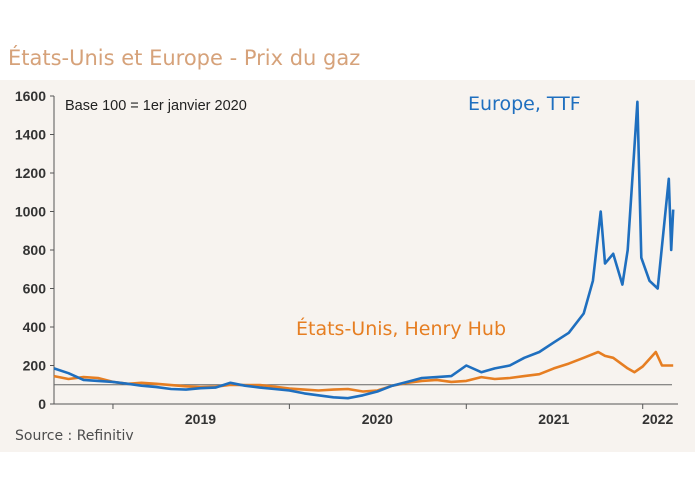  I want to click on y-tick-label: 1600, so click(30, 96).